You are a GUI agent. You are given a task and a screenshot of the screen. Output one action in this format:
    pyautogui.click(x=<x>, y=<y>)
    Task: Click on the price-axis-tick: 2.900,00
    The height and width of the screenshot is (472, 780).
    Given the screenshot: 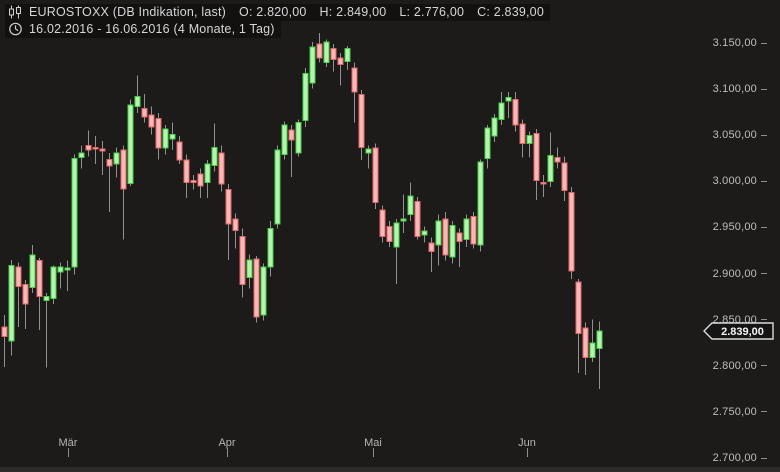 What is the action you would take?
    pyautogui.click(x=740, y=274)
    